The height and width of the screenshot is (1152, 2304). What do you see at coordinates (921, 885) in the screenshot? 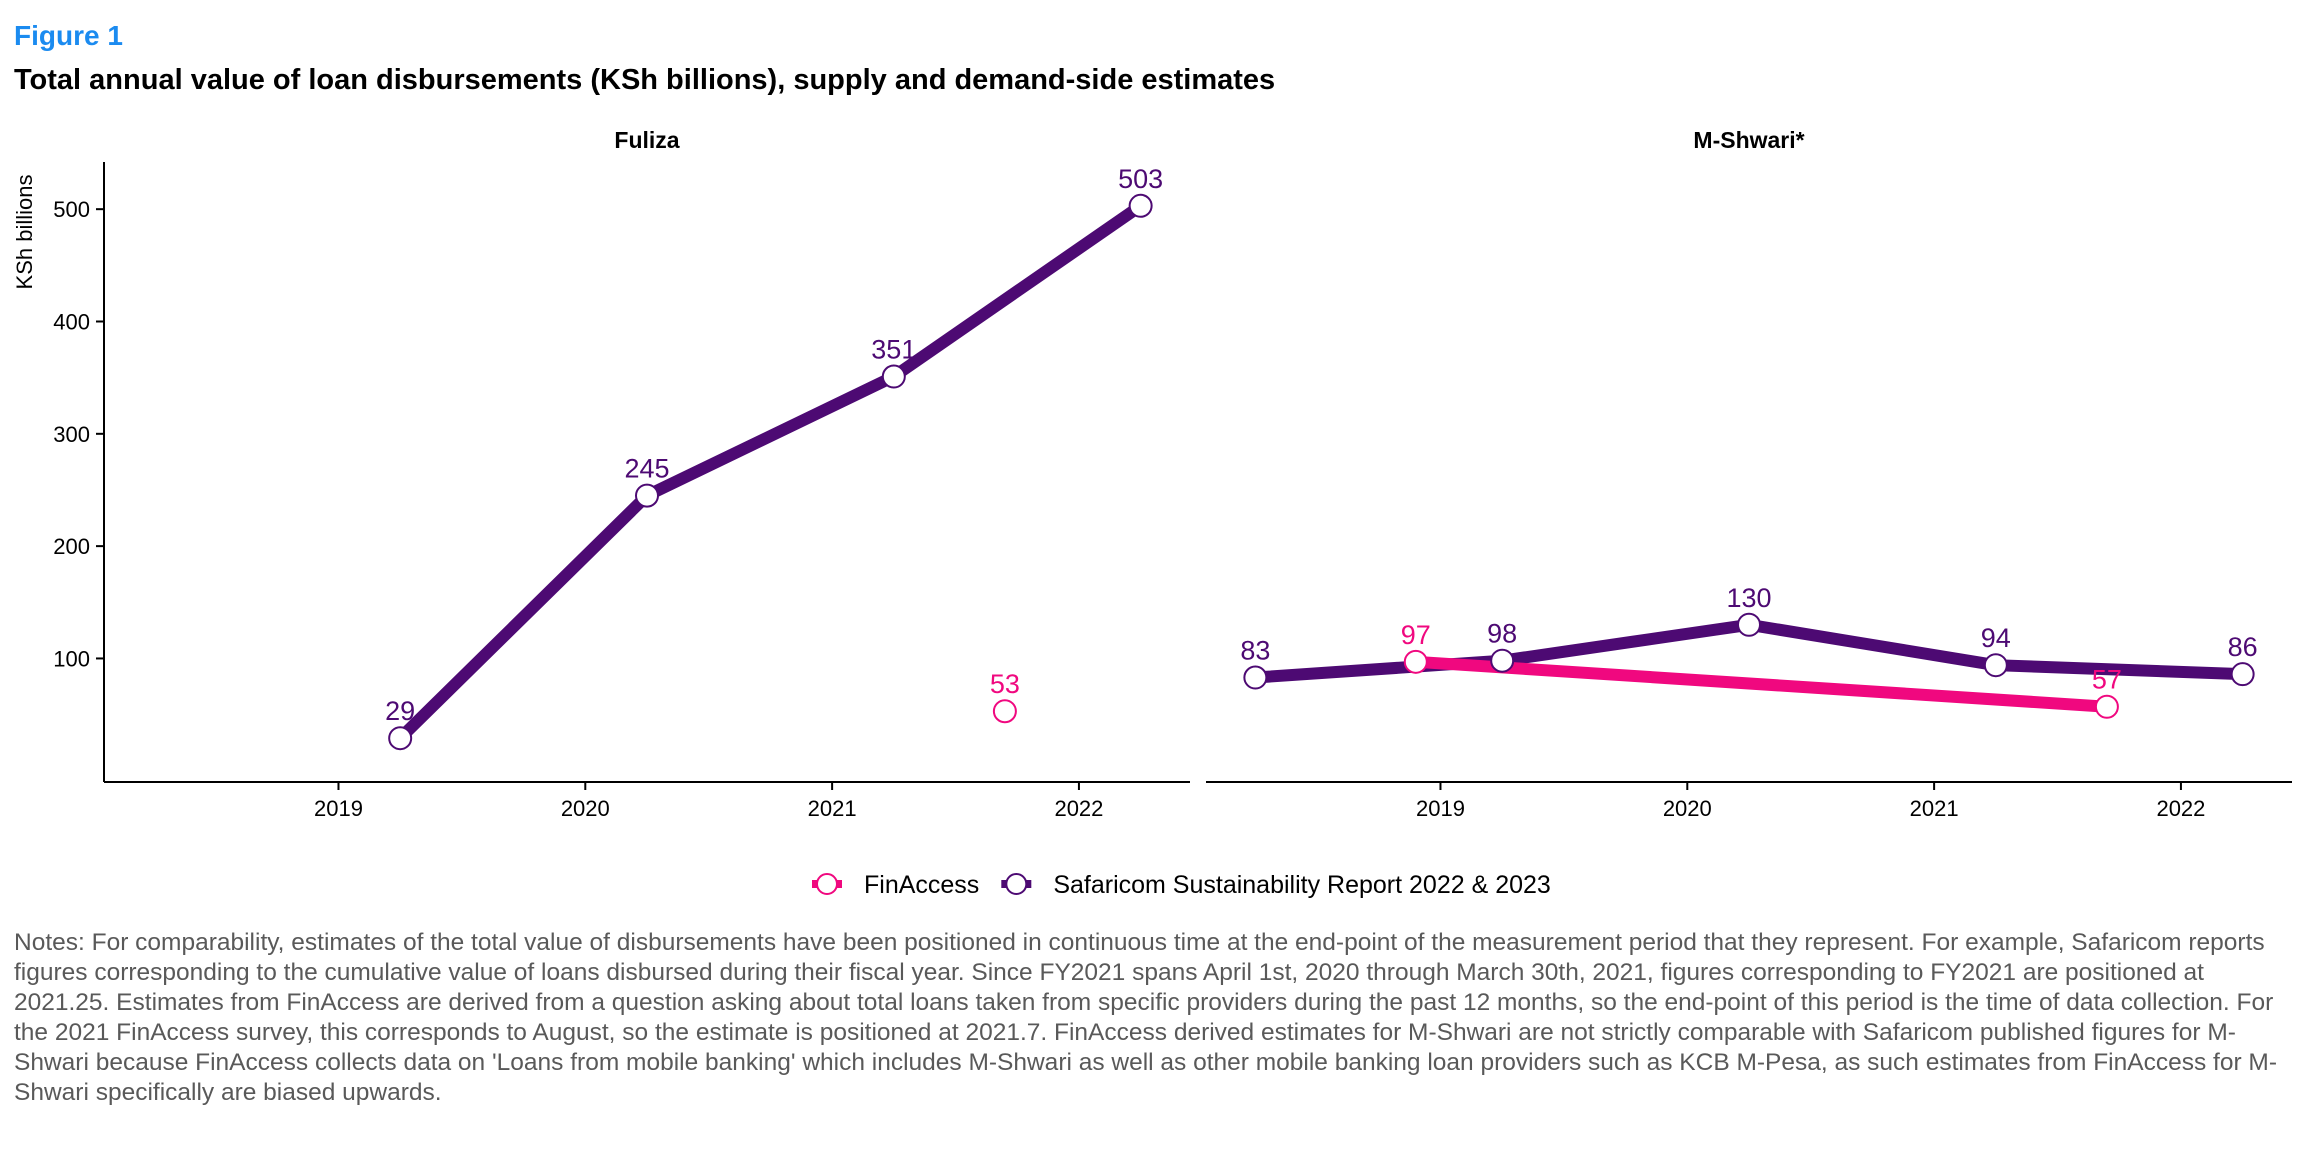
I see `legend-label: FinAccess` at bounding box center [921, 885].